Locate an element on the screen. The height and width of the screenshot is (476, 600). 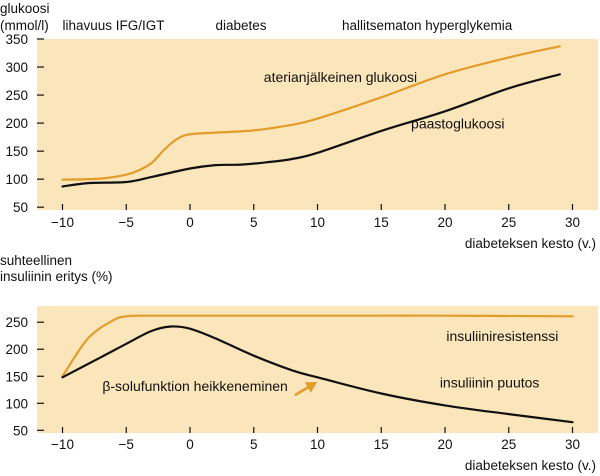
insulin-y-ticks: 50 100 150 200 250 is located at coordinates (24, 376).